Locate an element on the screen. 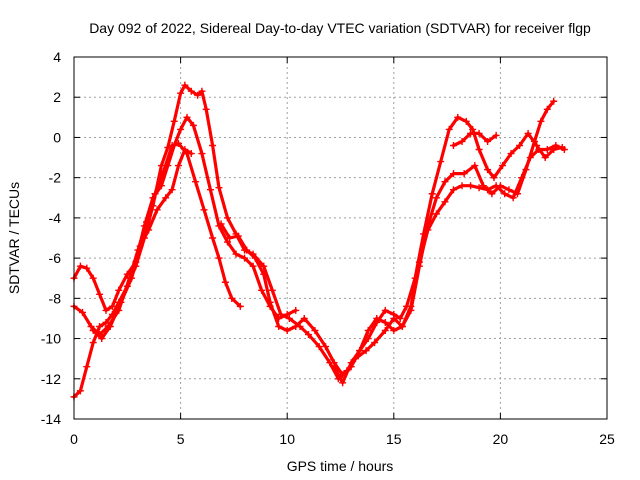  x-tick-label: 25 is located at coordinates (607, 439).